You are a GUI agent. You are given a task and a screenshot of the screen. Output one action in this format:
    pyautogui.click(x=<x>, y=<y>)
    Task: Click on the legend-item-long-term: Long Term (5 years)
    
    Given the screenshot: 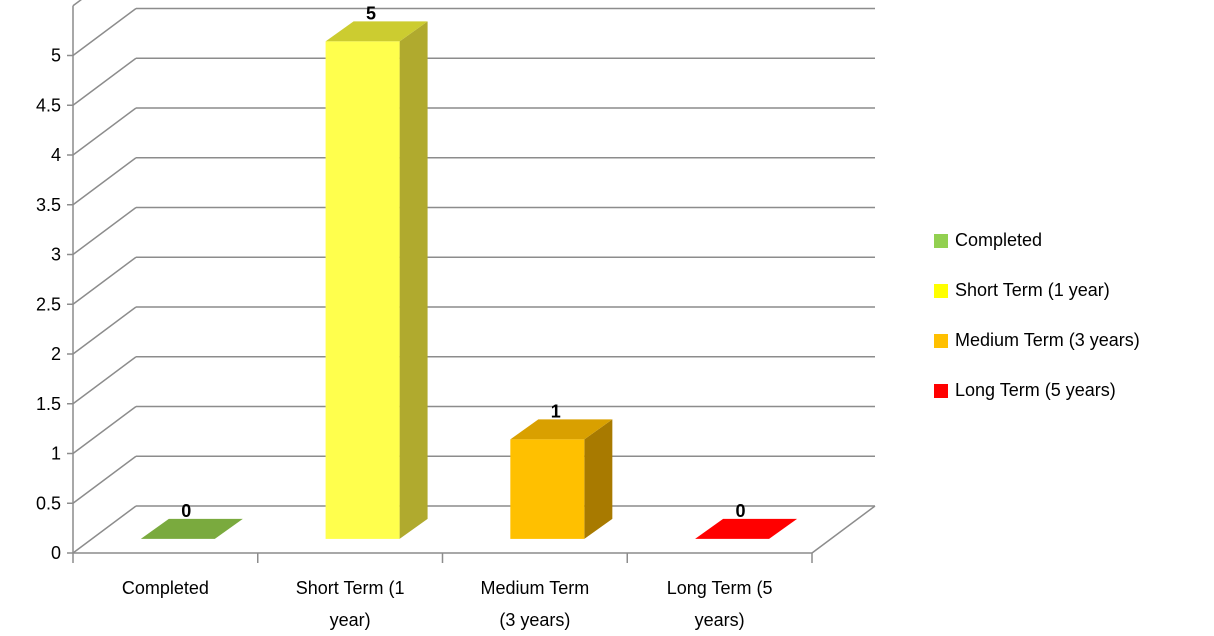 What is the action you would take?
    pyautogui.click(x=1037, y=390)
    